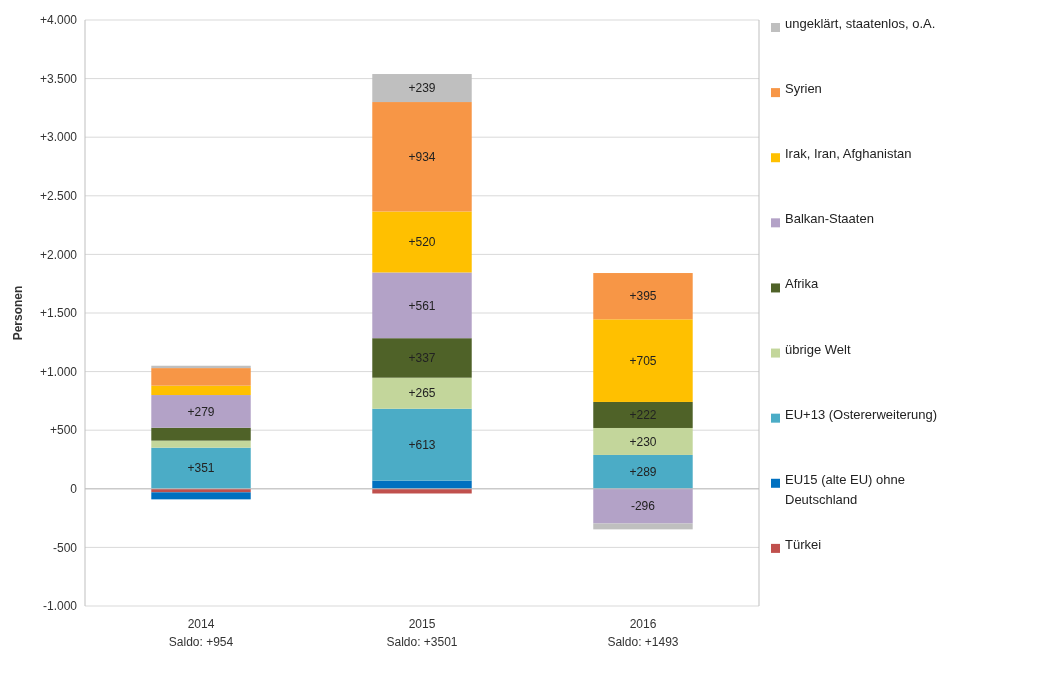 This screenshot has width=1059, height=686. What do you see at coordinates (58, 254) in the screenshot?
I see `y-tick-label: +2.000` at bounding box center [58, 254].